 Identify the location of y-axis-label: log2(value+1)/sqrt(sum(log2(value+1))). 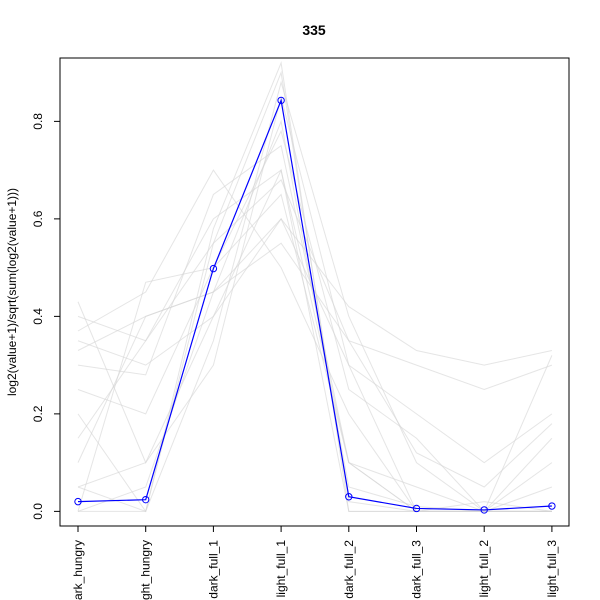
(12, 292).